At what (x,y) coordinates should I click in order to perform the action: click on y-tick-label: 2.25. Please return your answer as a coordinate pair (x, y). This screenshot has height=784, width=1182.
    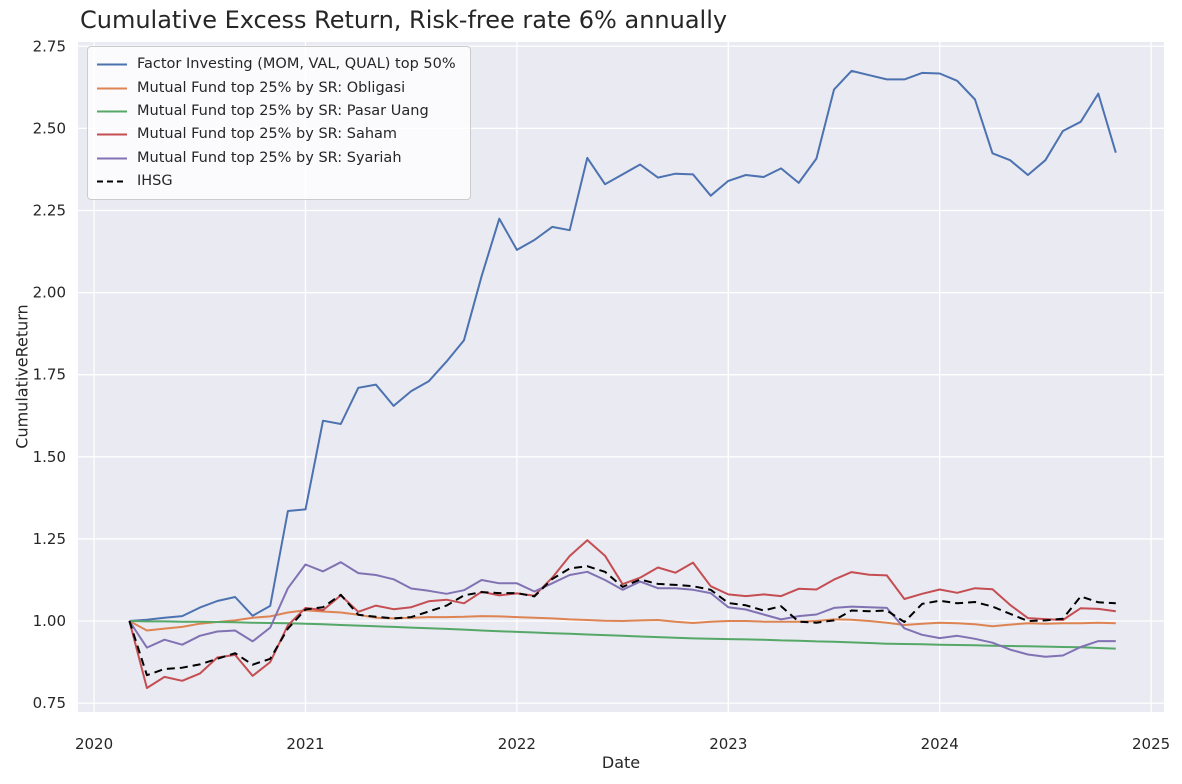
    Looking at the image, I should click on (49, 210).